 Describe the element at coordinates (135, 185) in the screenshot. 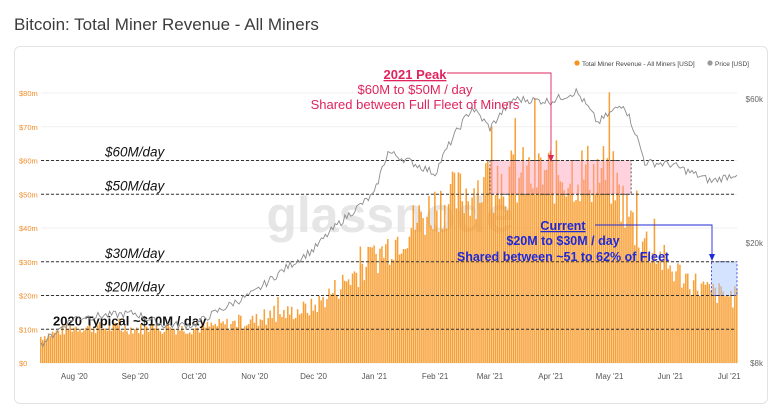

I see `reference-line-label: $50M/day` at that location.